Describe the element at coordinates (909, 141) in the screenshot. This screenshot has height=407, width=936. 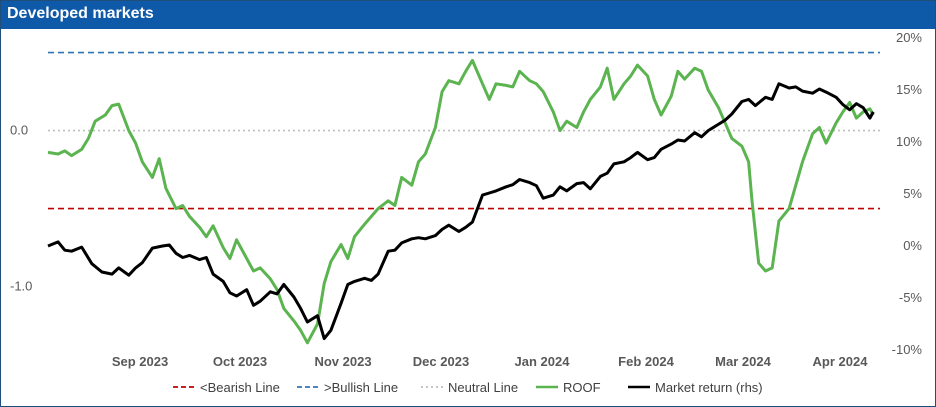
I see `right-tick-label: 10%` at that location.